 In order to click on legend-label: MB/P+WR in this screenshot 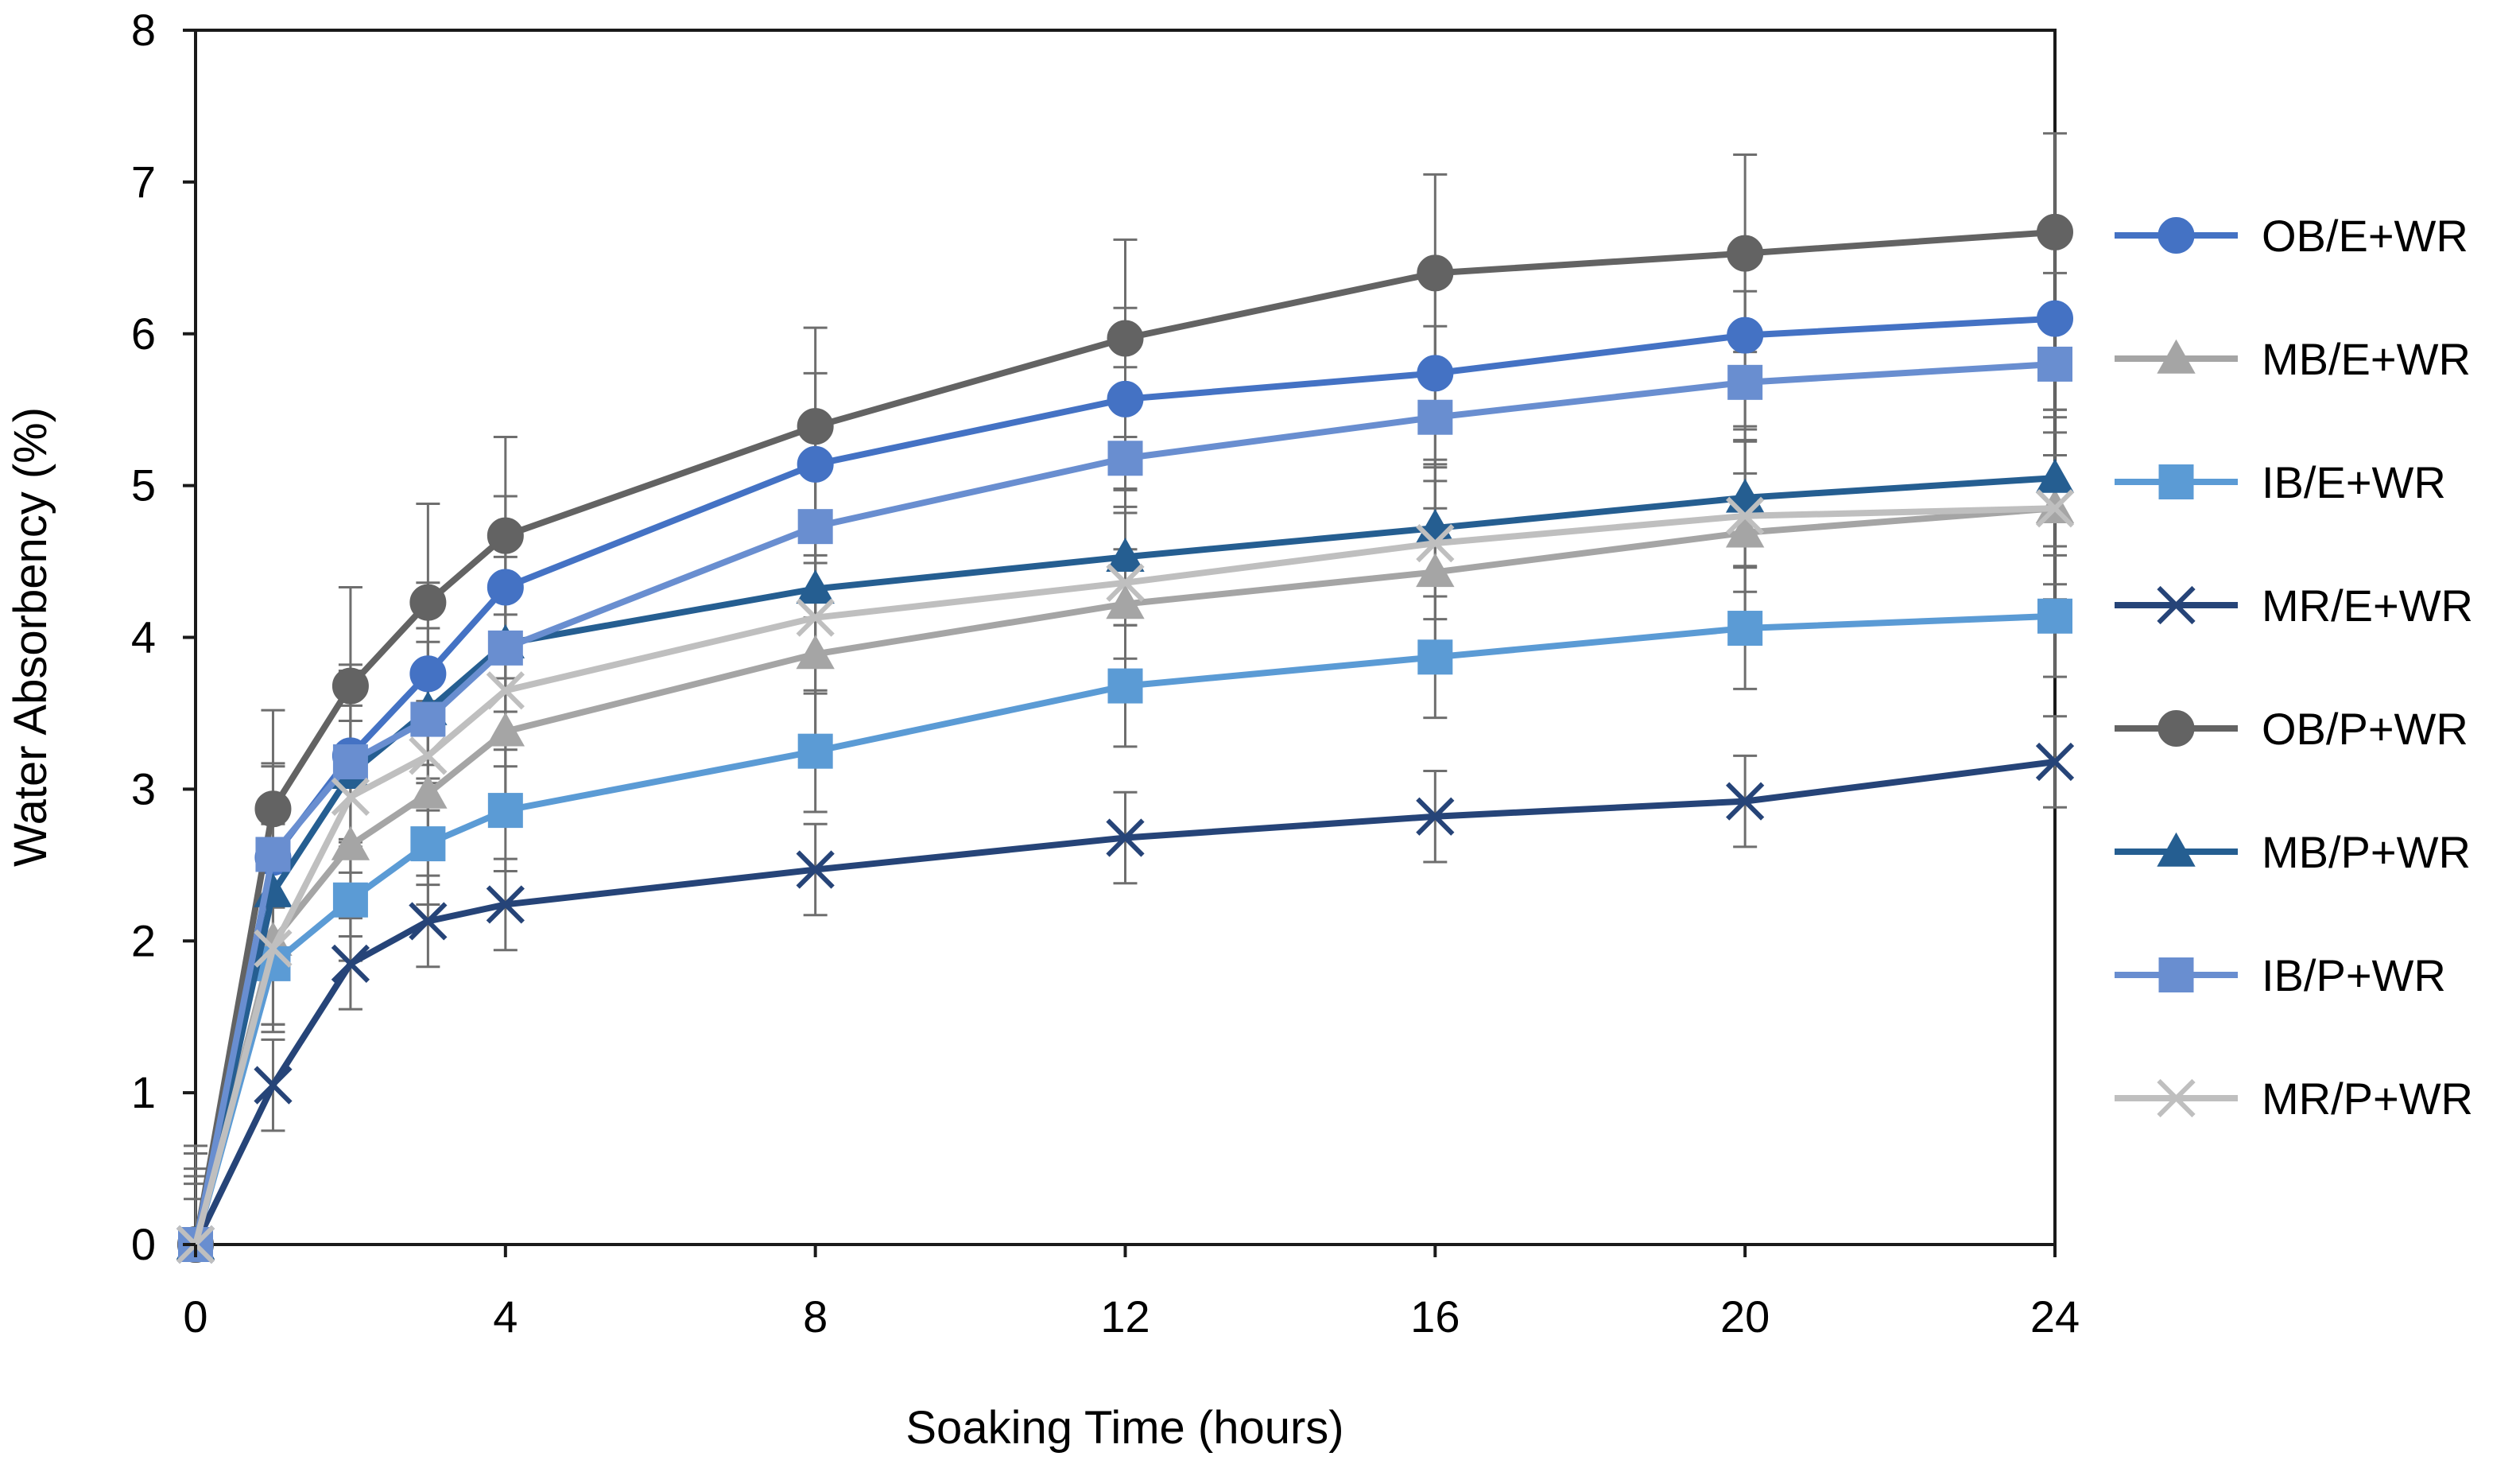, I will do `click(2366, 852)`.